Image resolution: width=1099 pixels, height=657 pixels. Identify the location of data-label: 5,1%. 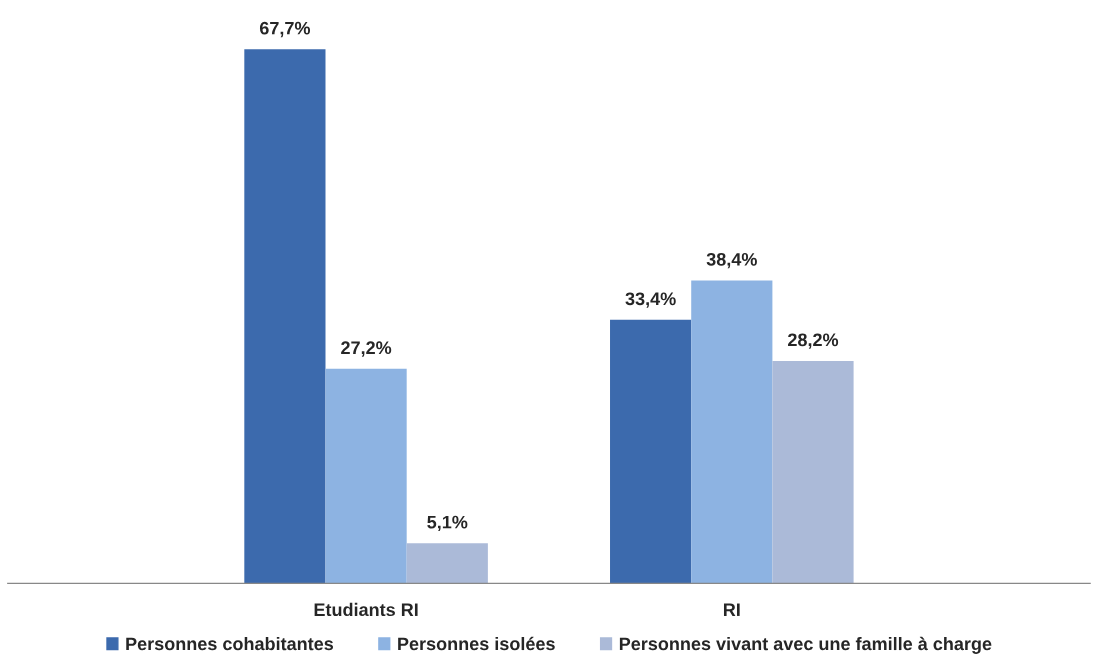
(447, 523).